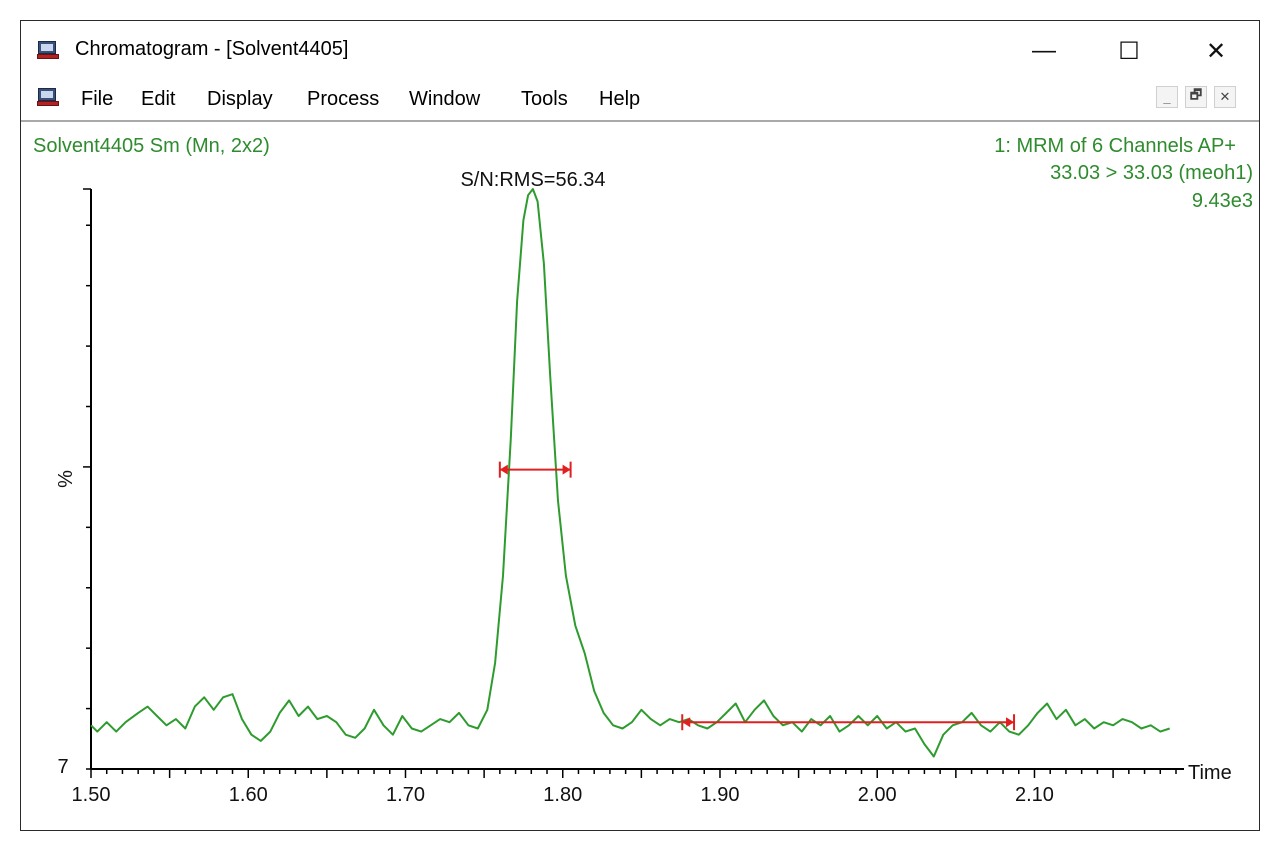 The width and height of the screenshot is (1280, 853). Describe the element at coordinates (212, 49) in the screenshot. I see `window-title: Chromatogram - [Solvent4405]` at that location.